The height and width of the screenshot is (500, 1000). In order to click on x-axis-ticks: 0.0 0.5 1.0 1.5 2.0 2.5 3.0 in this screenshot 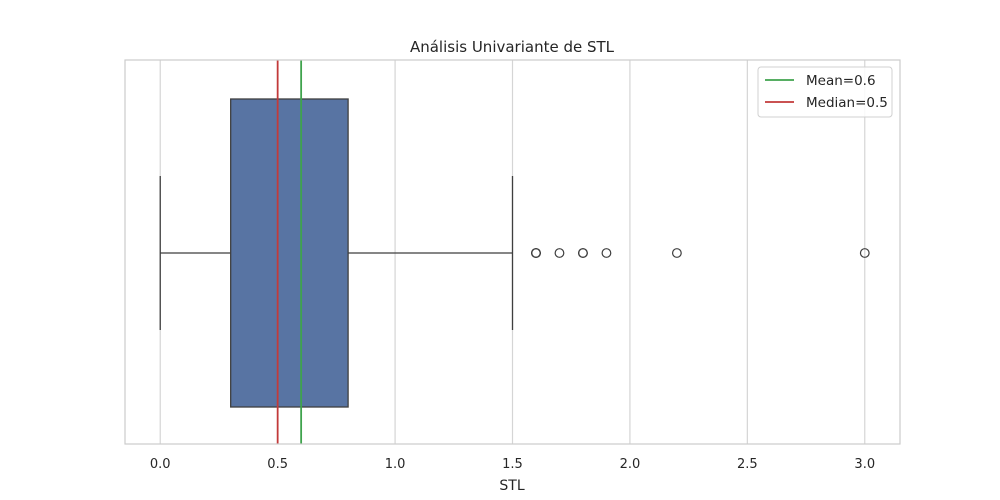, I will do `click(512, 464)`.